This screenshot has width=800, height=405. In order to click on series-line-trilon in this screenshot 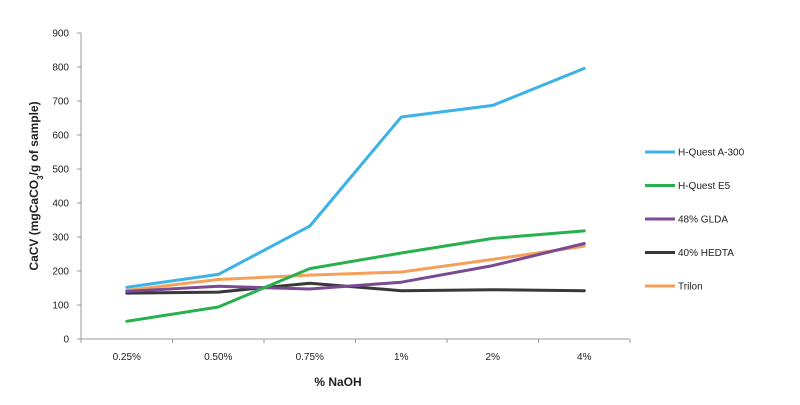, I will do `click(355, 268)`.